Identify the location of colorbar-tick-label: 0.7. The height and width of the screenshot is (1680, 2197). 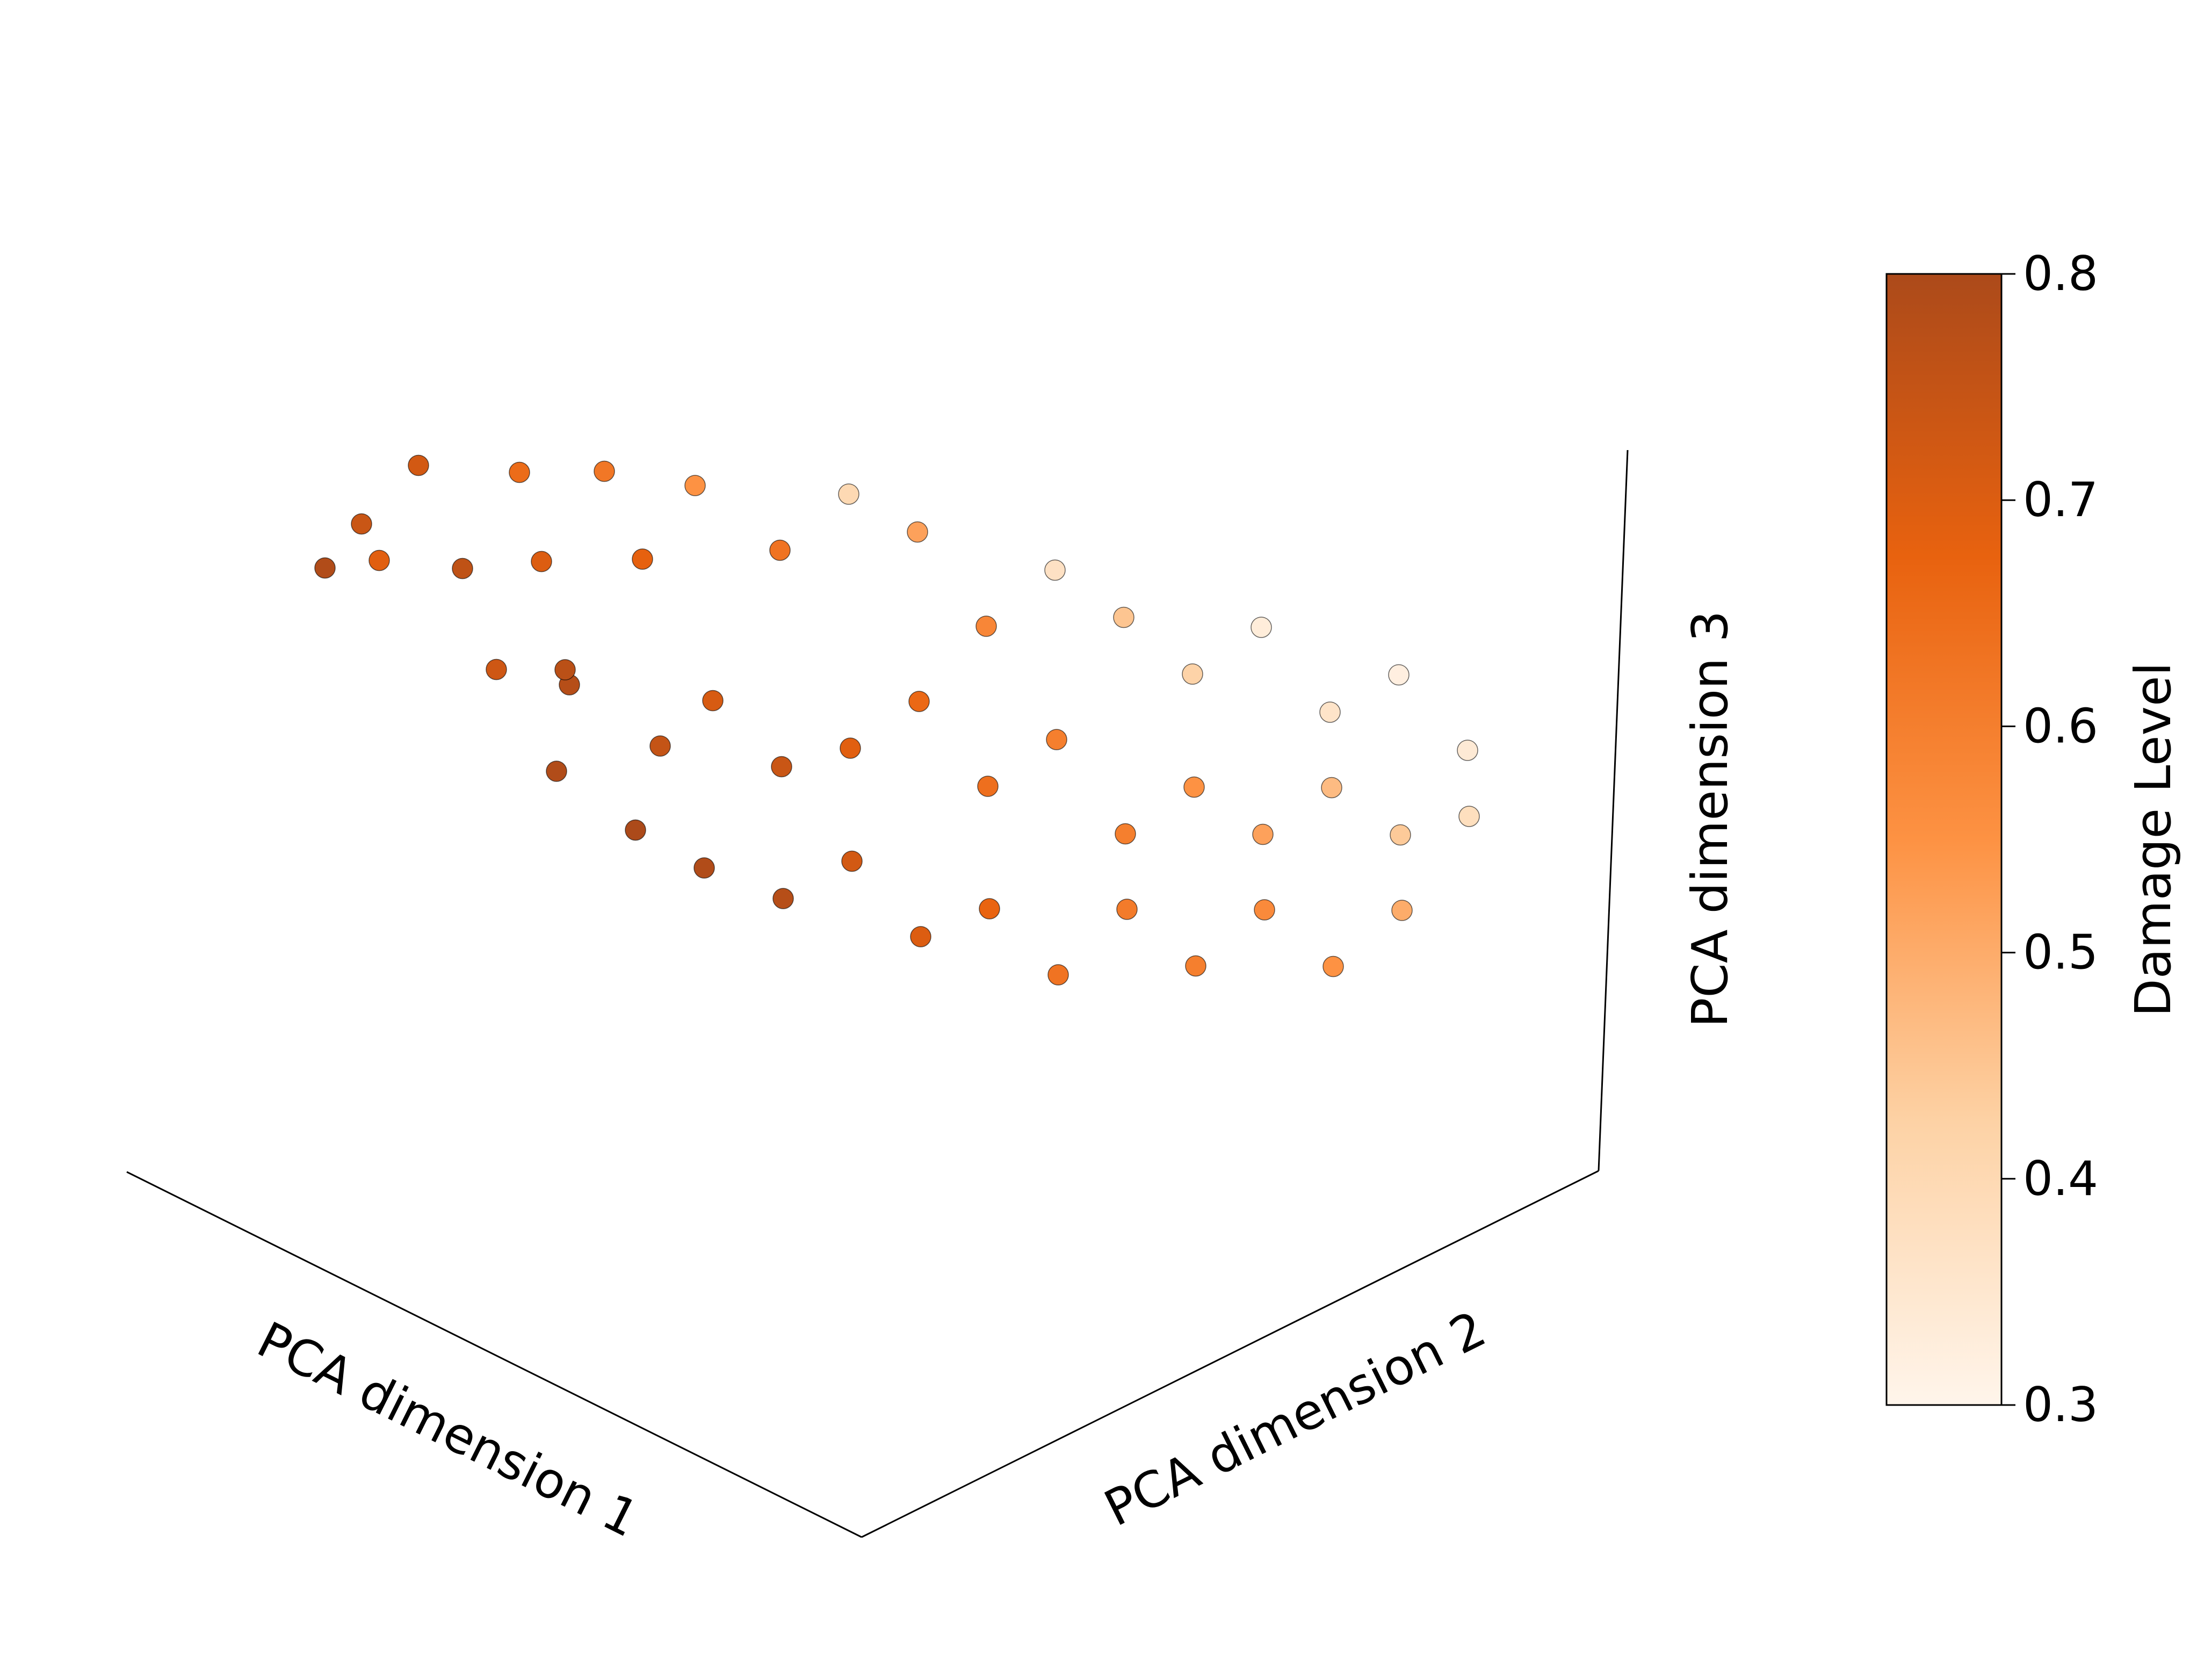
(2060, 500).